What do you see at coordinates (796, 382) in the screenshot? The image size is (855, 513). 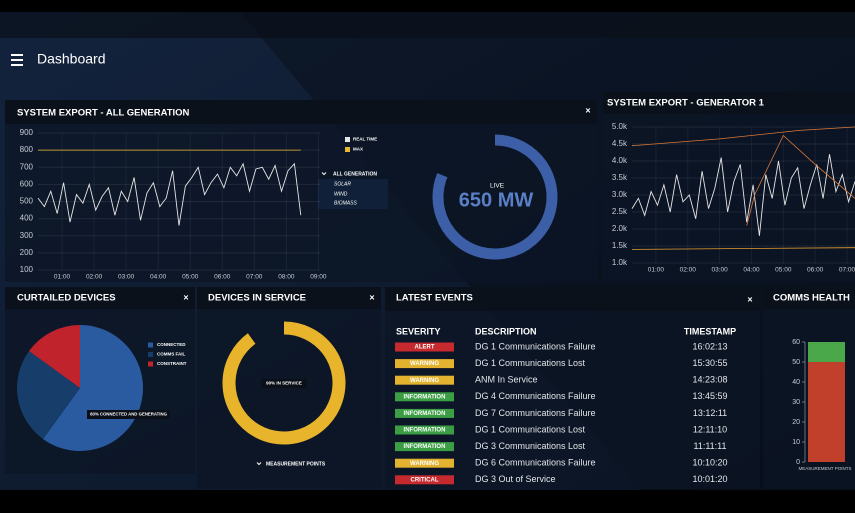 I see `y-tick-label: 40` at bounding box center [796, 382].